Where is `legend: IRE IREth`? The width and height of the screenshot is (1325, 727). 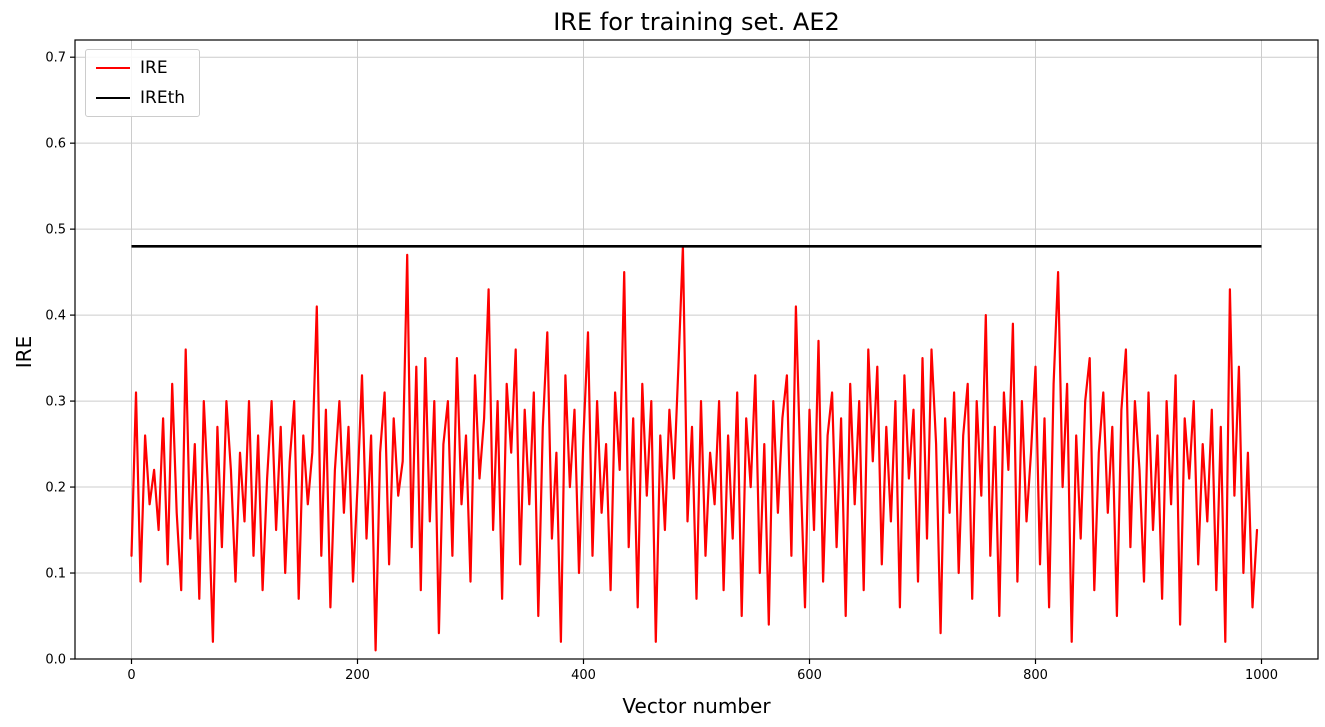 legend: IRE IREth is located at coordinates (143, 83).